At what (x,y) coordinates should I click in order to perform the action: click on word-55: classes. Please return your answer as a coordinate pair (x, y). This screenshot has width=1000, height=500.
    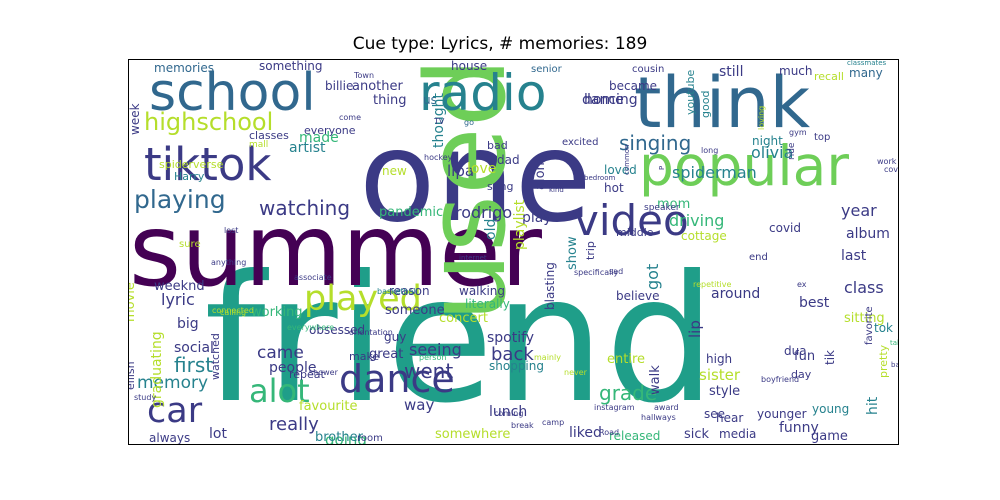
    Looking at the image, I should click on (269, 135).